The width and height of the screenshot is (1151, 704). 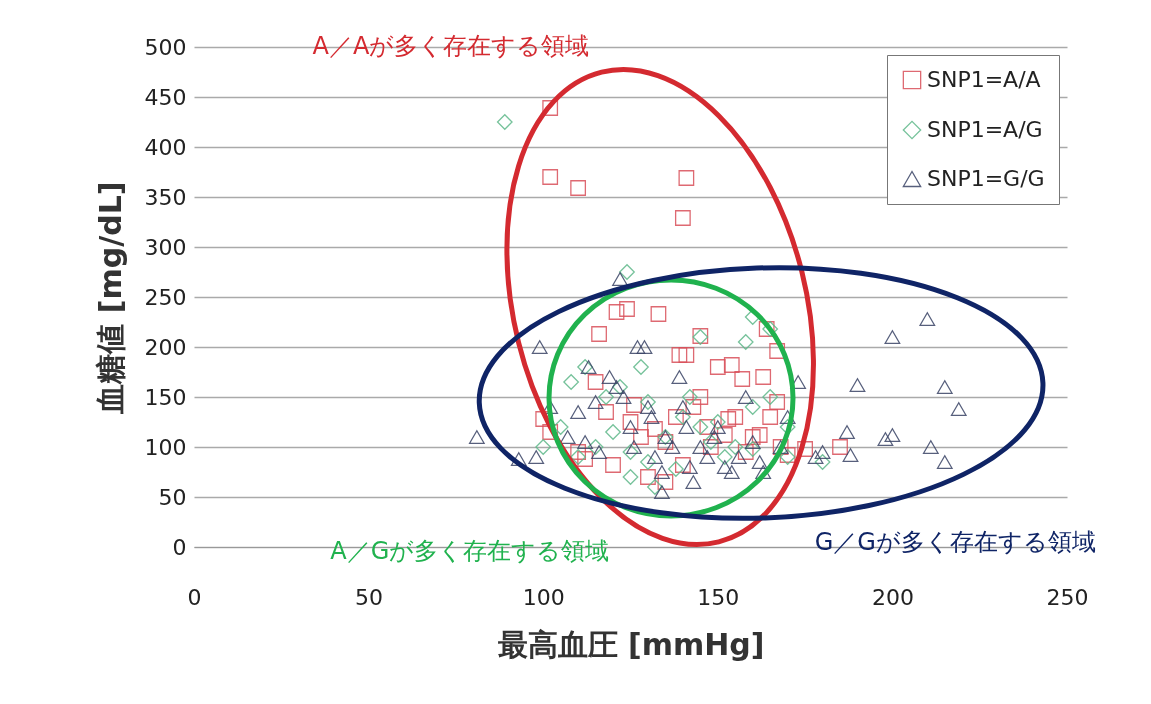 What do you see at coordinates (986, 178) in the screenshot?
I see `legend-label: SNP1=G/G` at bounding box center [986, 178].